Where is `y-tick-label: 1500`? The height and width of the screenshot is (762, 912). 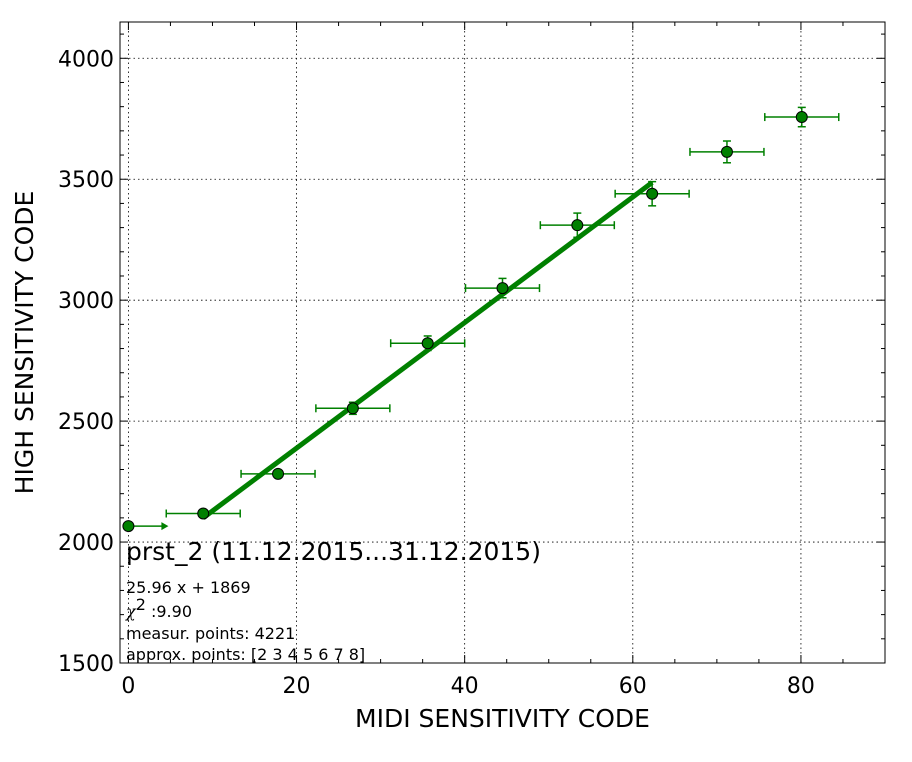 y-tick-label: 1500 is located at coordinates (86, 664).